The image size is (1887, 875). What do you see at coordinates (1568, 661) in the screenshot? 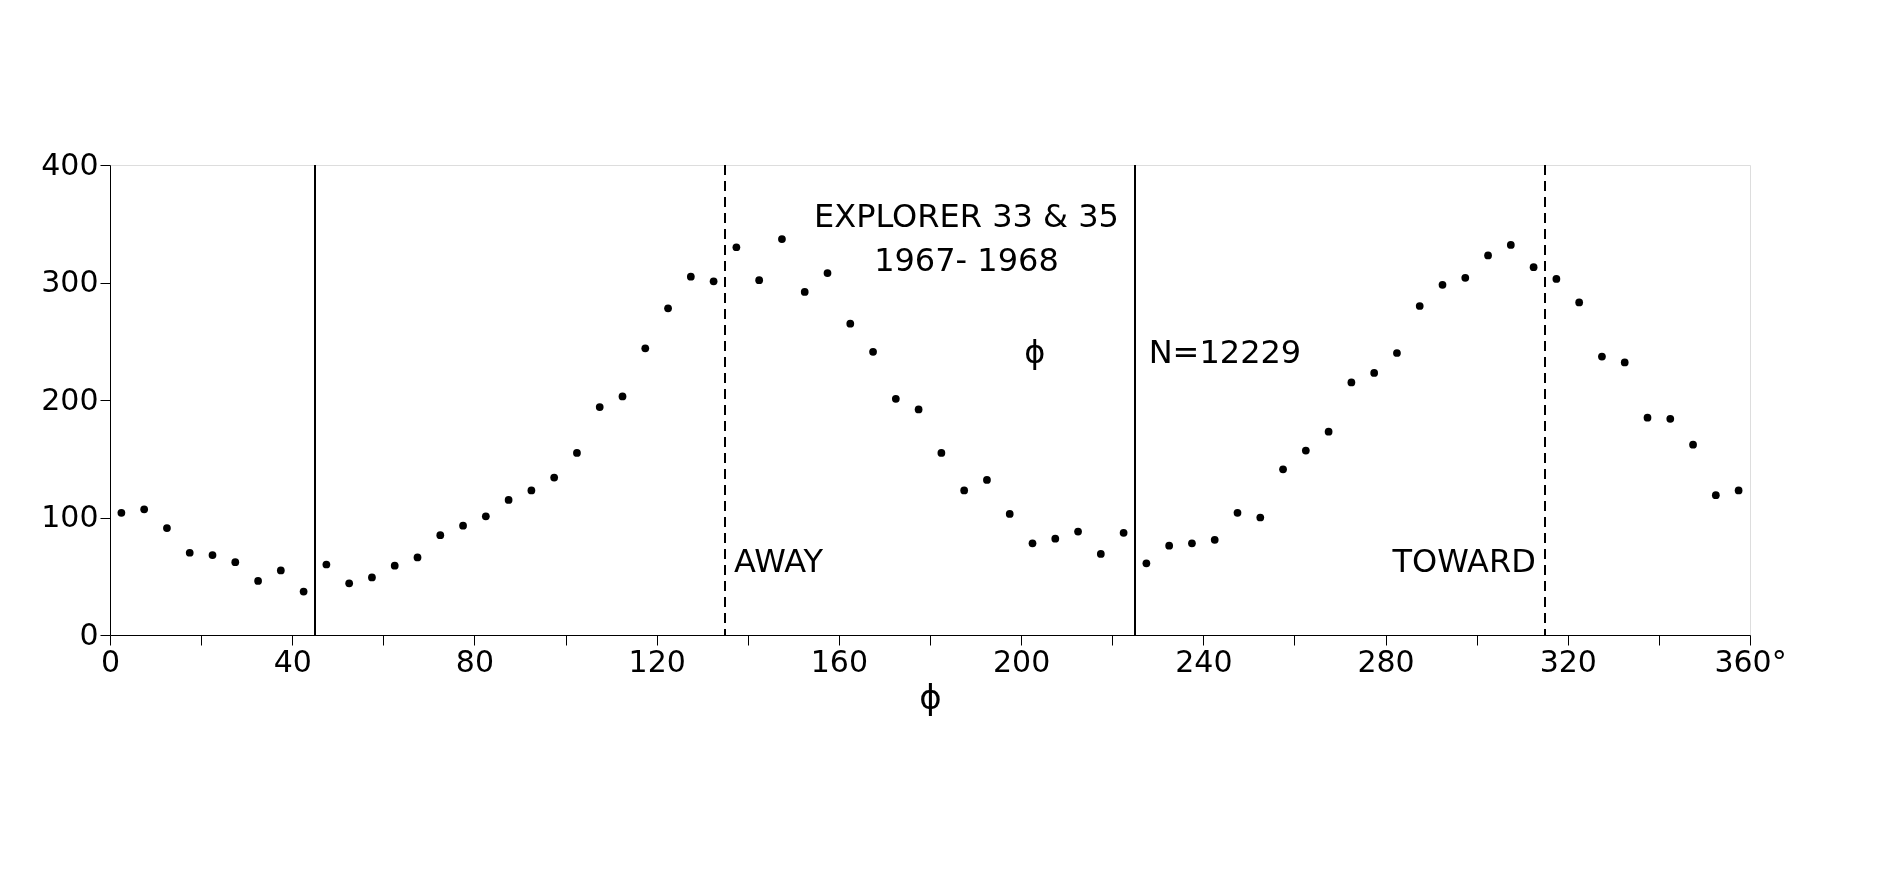
I see `x-tick-label: 320` at bounding box center [1568, 661].